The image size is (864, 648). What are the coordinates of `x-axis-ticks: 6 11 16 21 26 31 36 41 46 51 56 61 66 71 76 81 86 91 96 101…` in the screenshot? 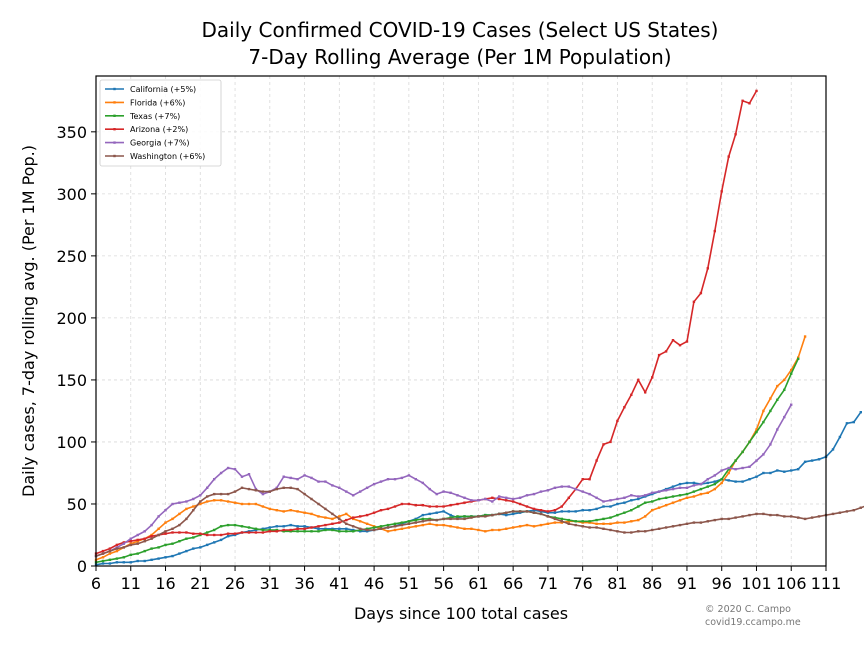 It's located at (466, 579).